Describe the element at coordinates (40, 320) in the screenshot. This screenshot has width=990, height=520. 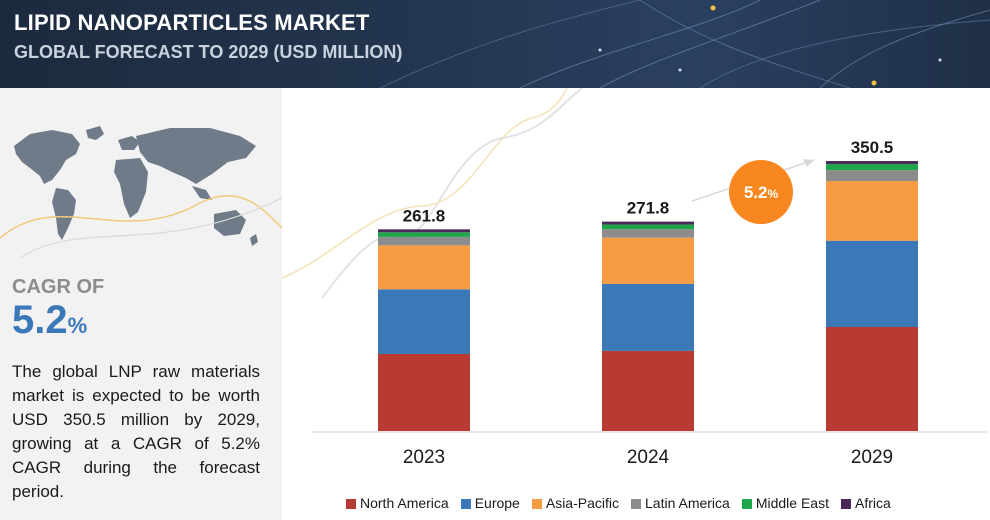
I see `cagr-number: 5.2` at that location.